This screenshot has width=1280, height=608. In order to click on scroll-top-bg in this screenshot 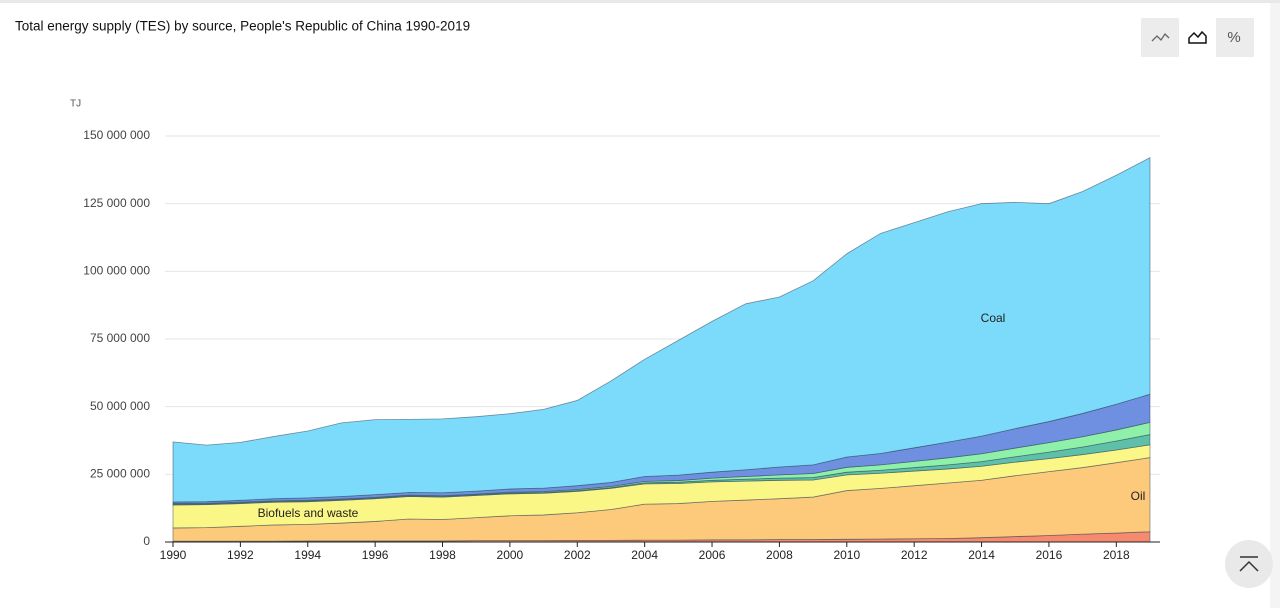, I will do `click(1249, 564)`.